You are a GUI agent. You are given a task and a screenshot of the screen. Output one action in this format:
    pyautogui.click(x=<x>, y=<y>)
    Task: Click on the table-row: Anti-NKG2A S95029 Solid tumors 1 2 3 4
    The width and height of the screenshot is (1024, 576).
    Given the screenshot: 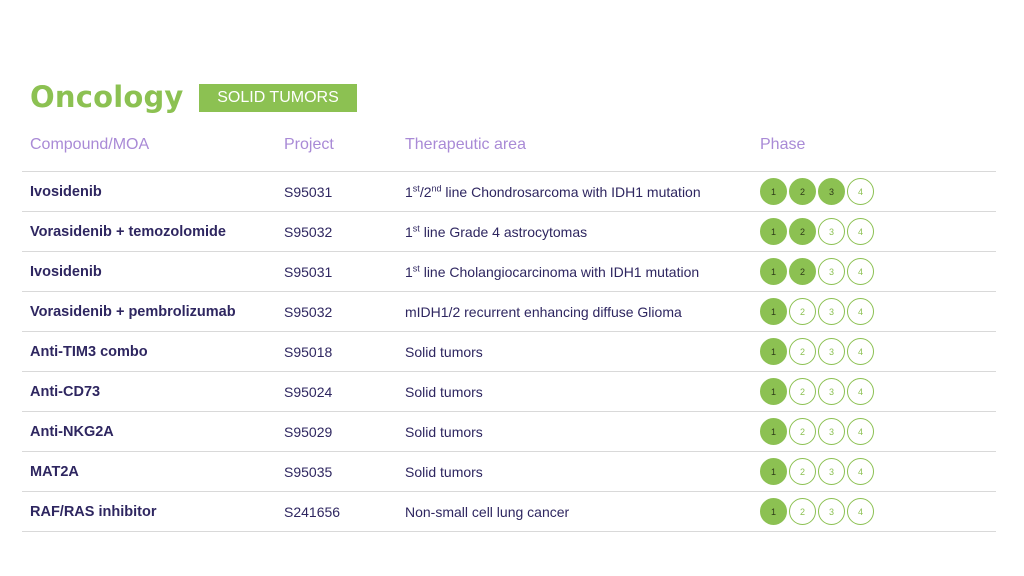 What is the action you would take?
    pyautogui.click(x=509, y=431)
    